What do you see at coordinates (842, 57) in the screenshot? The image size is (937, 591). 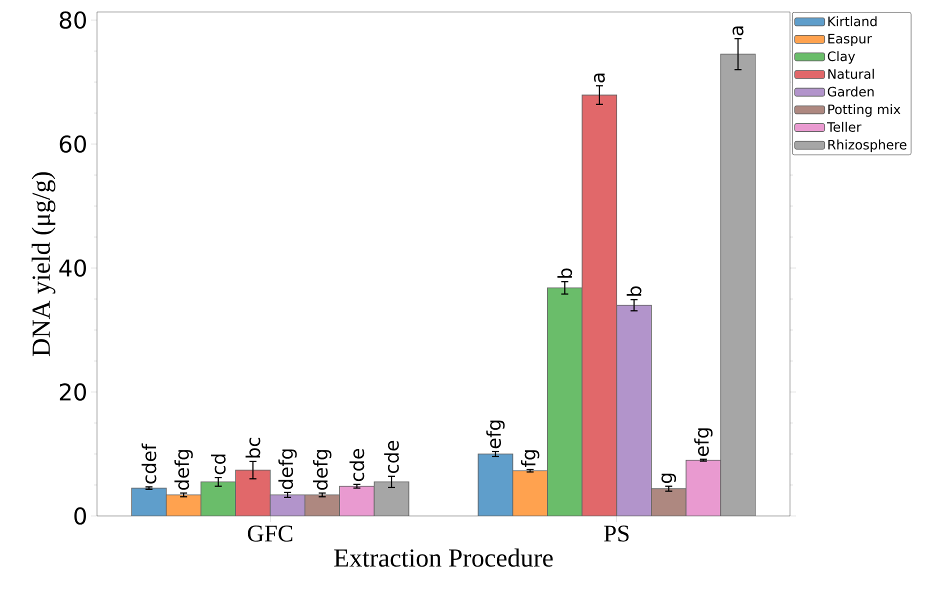 I see `legend-label: Clay` at bounding box center [842, 57].